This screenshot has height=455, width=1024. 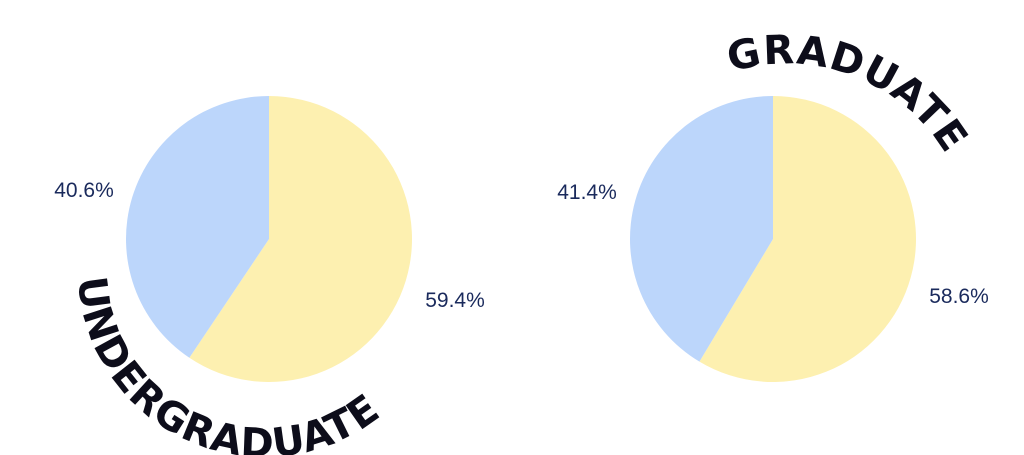 I want to click on graduate-slice-blue, so click(x=701, y=228).